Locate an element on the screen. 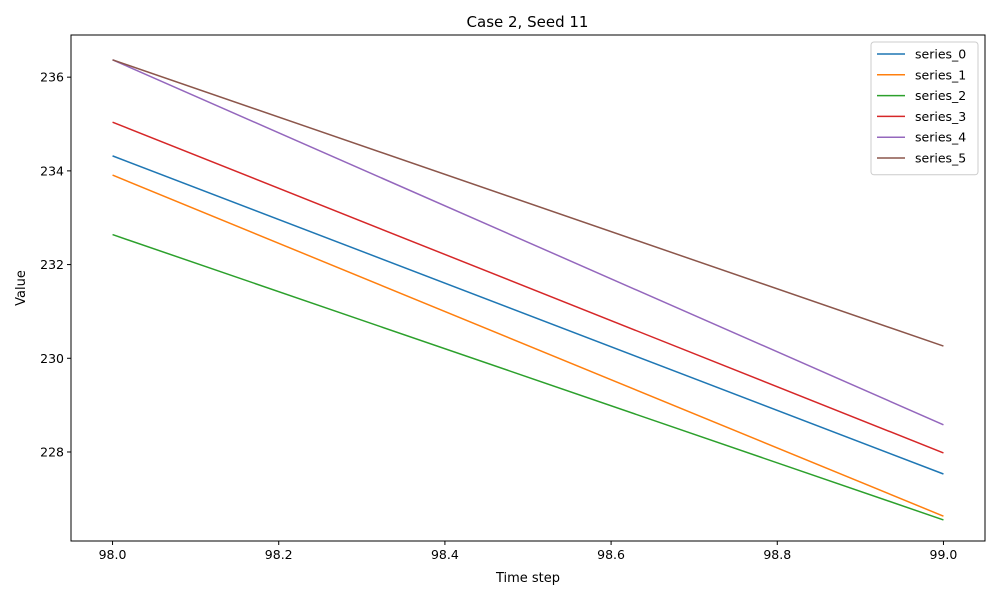  legend-label-1: series_1 is located at coordinates (940, 74).